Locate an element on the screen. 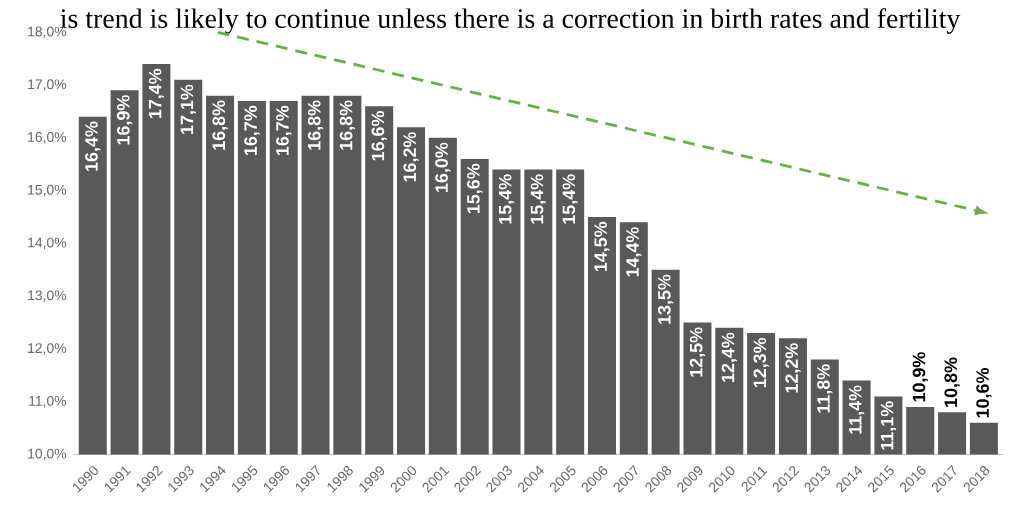 Image resolution: width=1020 pixels, height=514 pixels. y-tick-label: 17,0% is located at coordinates (47, 85).